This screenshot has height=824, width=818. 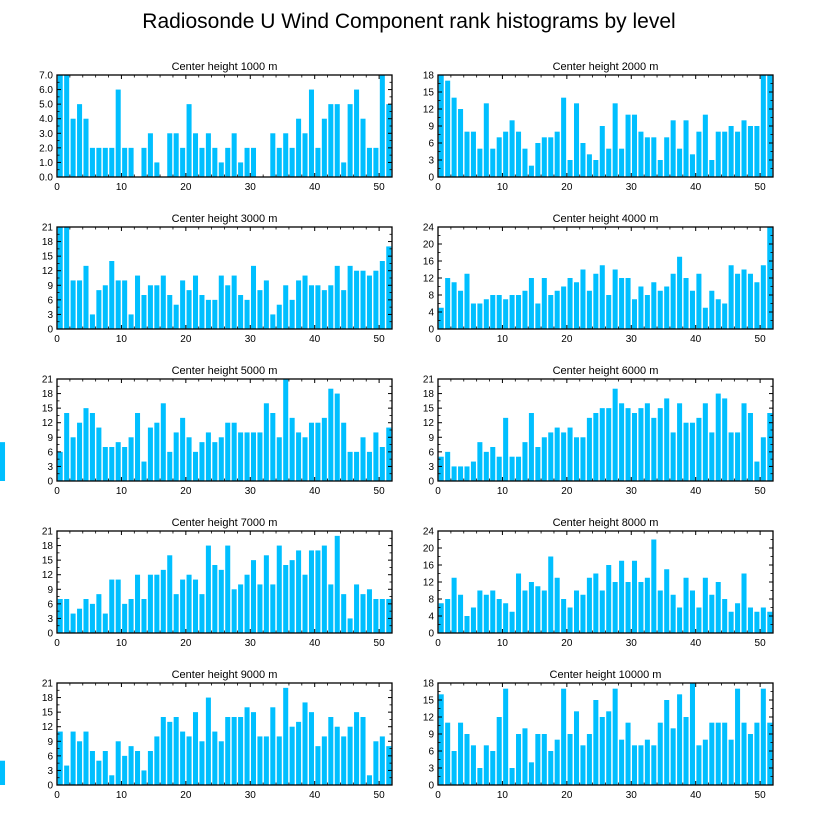 What do you see at coordinates (46, 163) in the screenshot?
I see `y-tick-label: 1.0` at bounding box center [46, 163].